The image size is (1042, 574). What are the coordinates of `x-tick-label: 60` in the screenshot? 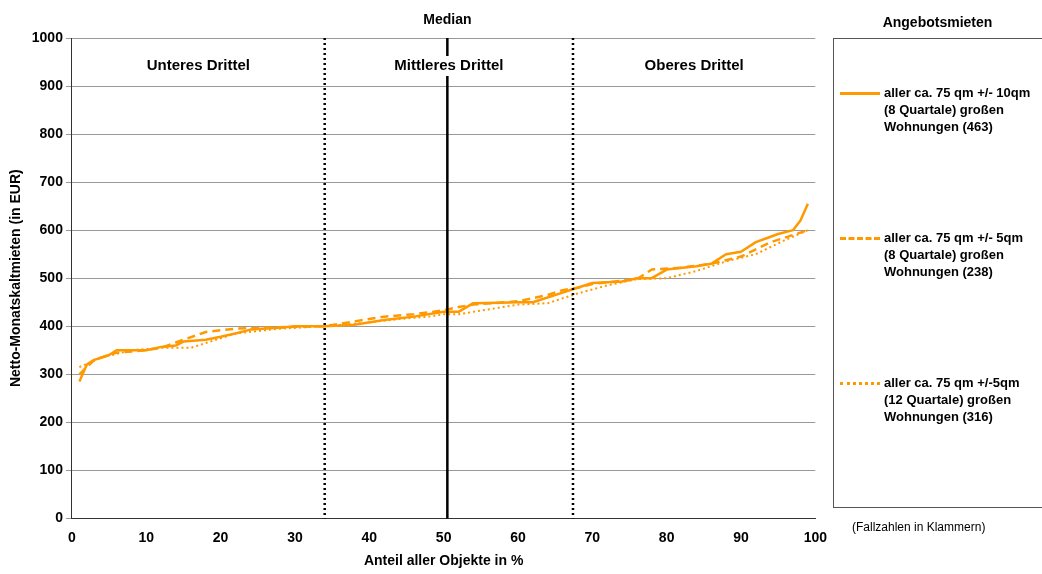 It's located at (518, 536).